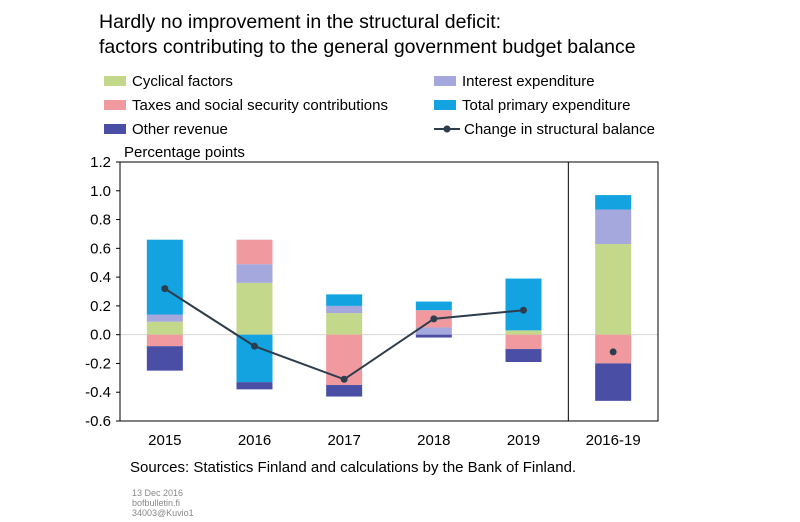  I want to click on legend-label: Interest expenditure, so click(528, 81).